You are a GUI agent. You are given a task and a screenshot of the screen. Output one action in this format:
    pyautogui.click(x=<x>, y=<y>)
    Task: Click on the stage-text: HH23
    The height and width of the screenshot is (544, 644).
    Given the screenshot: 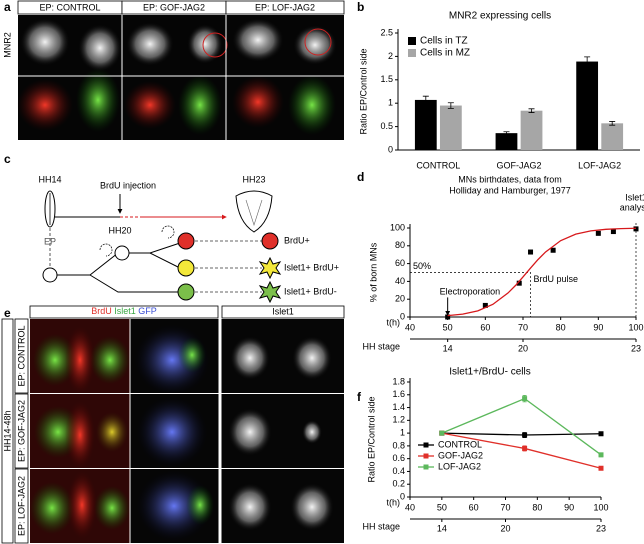 What is the action you would take?
    pyautogui.click(x=253, y=179)
    